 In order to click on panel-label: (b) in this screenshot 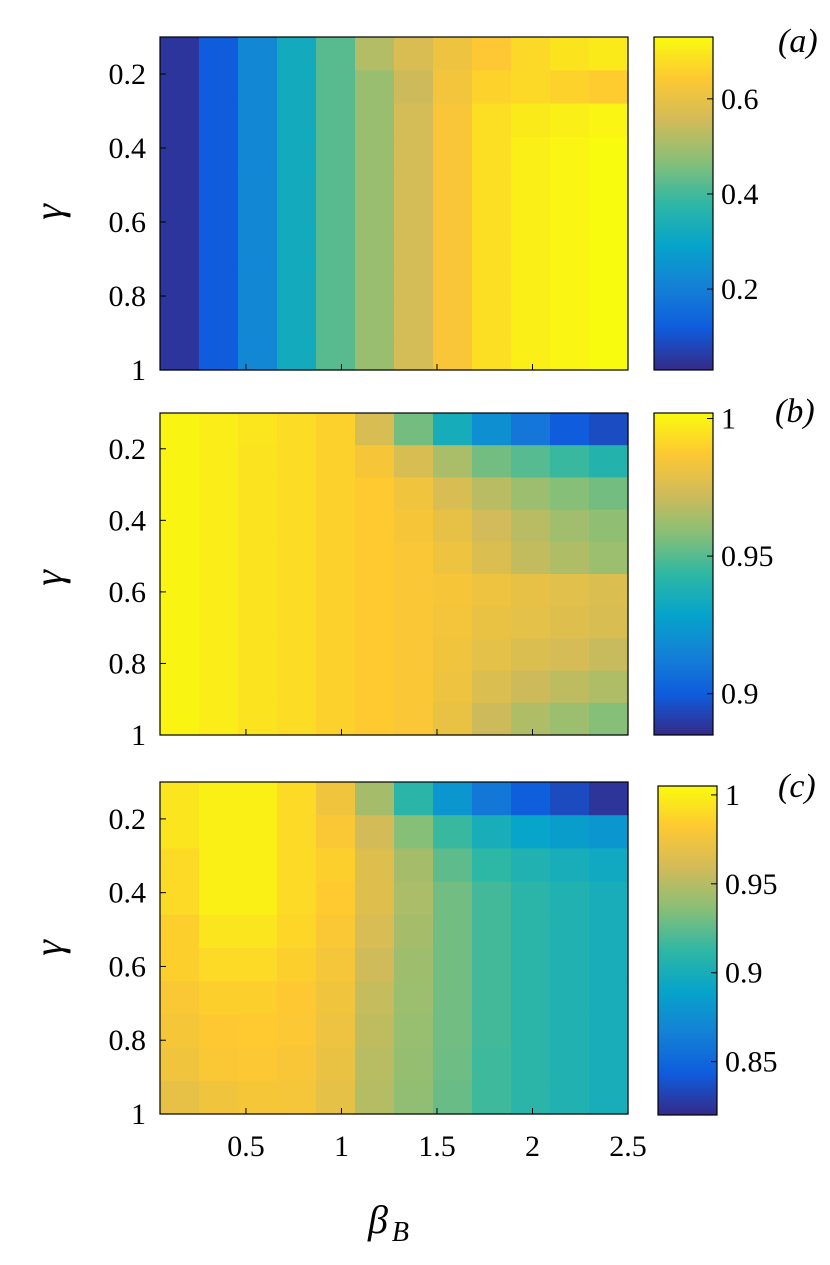, I will do `click(795, 411)`.